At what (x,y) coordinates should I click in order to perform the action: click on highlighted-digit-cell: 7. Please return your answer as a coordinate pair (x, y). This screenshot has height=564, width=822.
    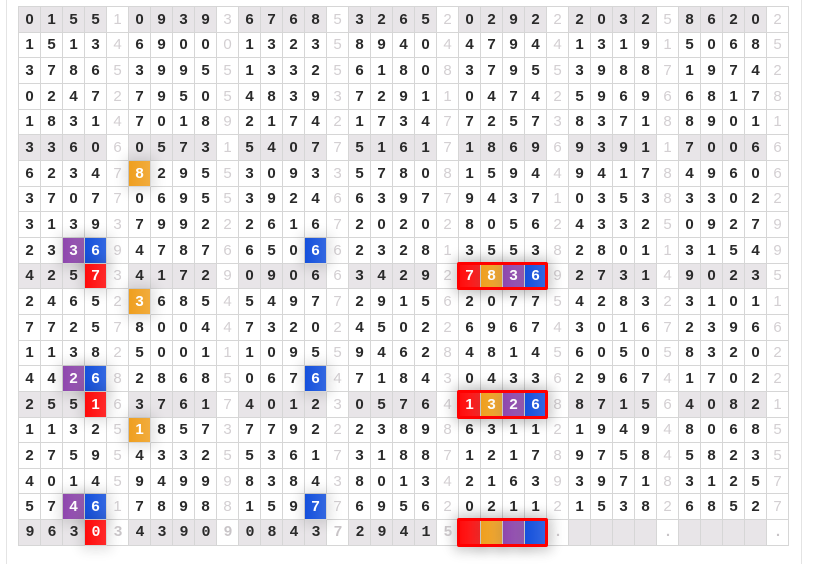
    Looking at the image, I should click on (470, 276).